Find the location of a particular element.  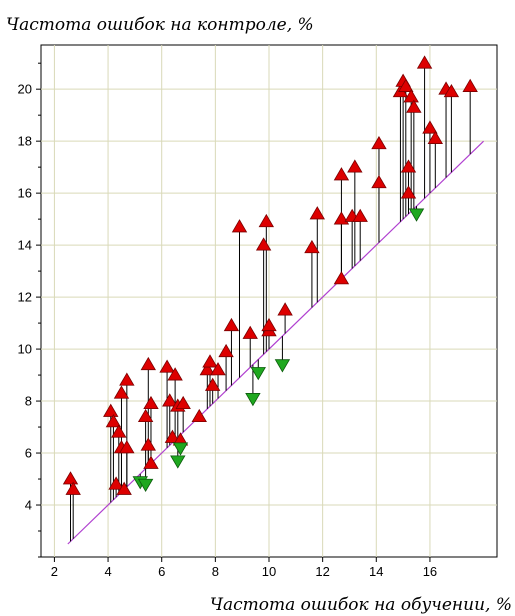

x-tick-label: 2 is located at coordinates (54, 571).